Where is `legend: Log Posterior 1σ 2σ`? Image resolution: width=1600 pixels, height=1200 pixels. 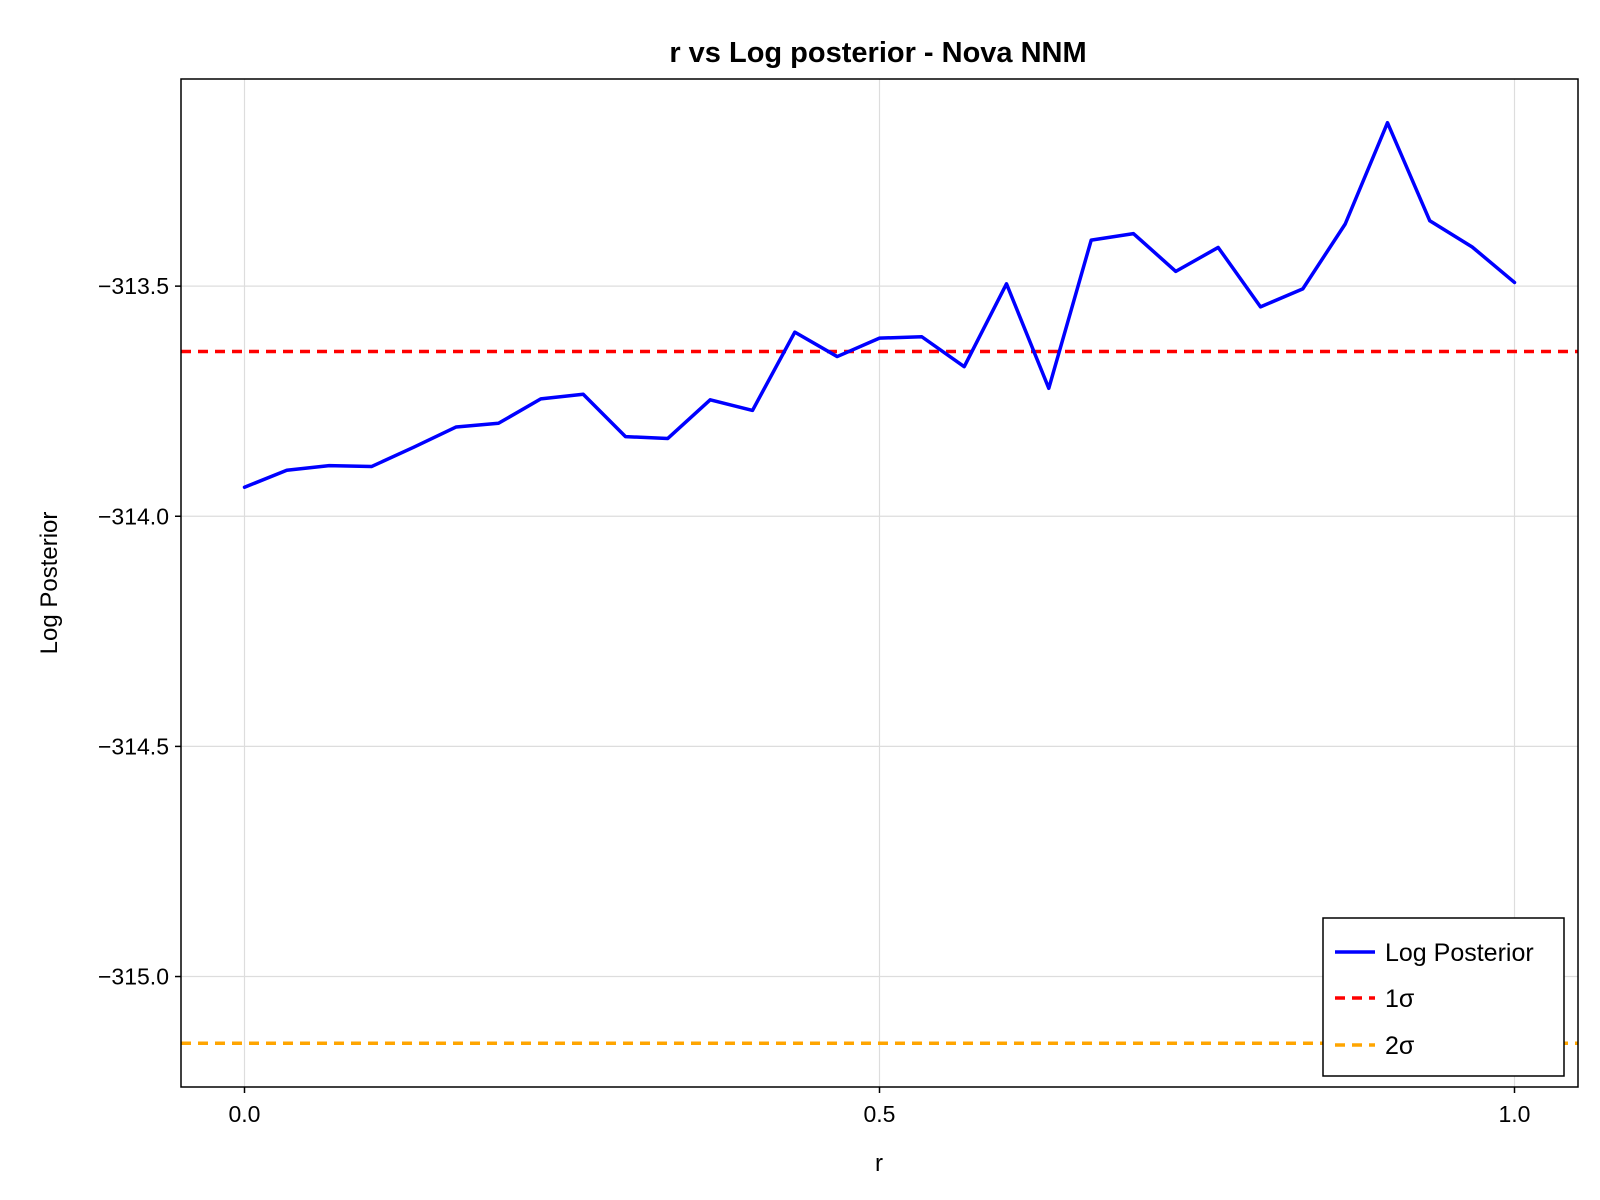
legend: Log Posterior 1σ 2σ is located at coordinates (1443, 997).